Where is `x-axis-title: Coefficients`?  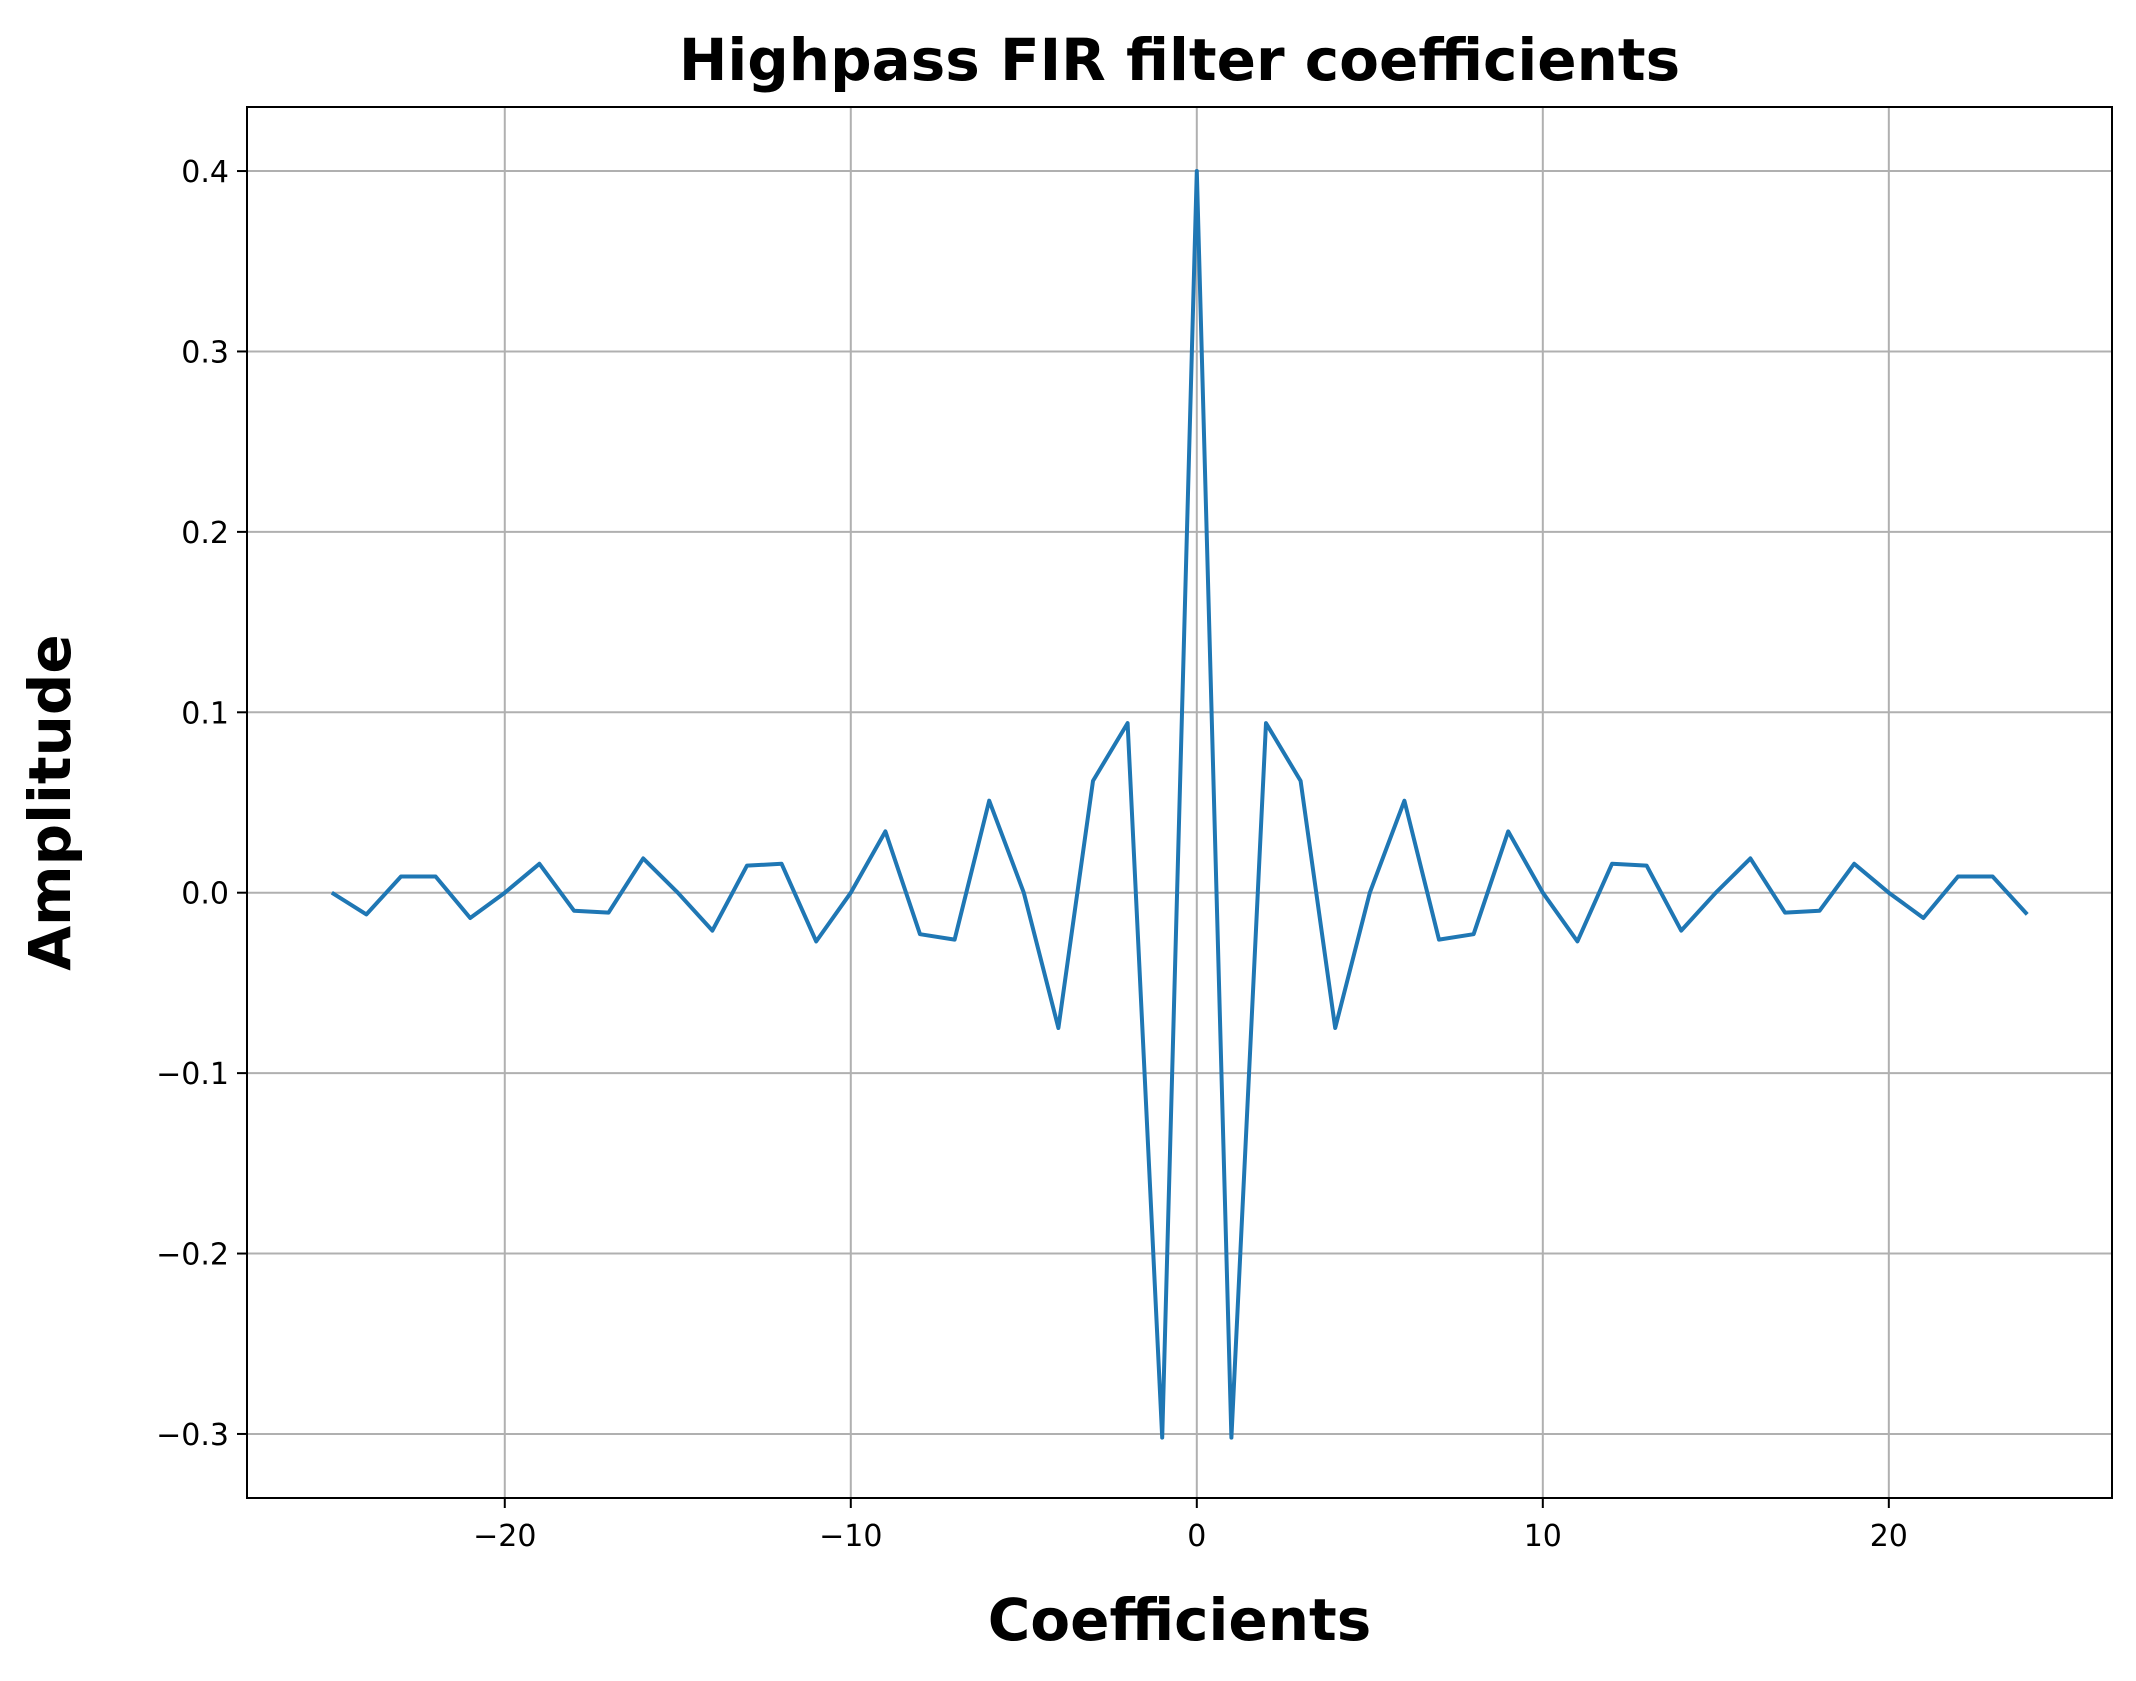 x-axis-title: Coefficients is located at coordinates (1180, 1620).